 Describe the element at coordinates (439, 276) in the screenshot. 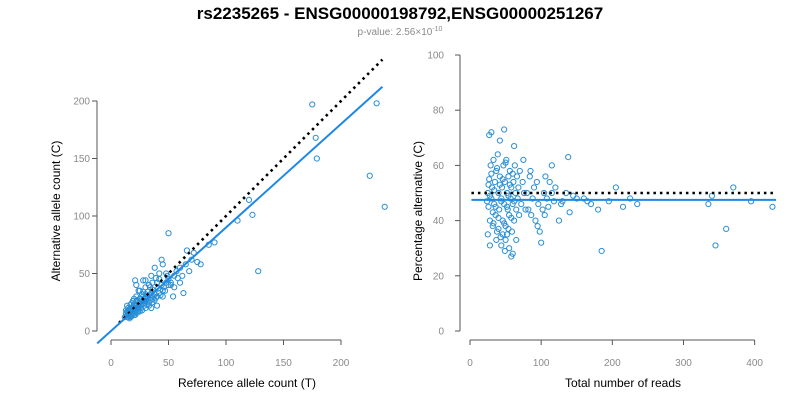

I see `percentage-alternative-y-tick-label: 20` at that location.